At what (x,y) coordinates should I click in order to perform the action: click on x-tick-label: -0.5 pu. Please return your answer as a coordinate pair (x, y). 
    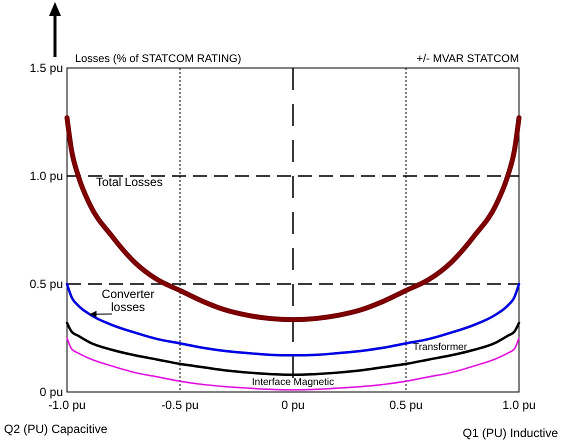
    Looking at the image, I should click on (180, 405).